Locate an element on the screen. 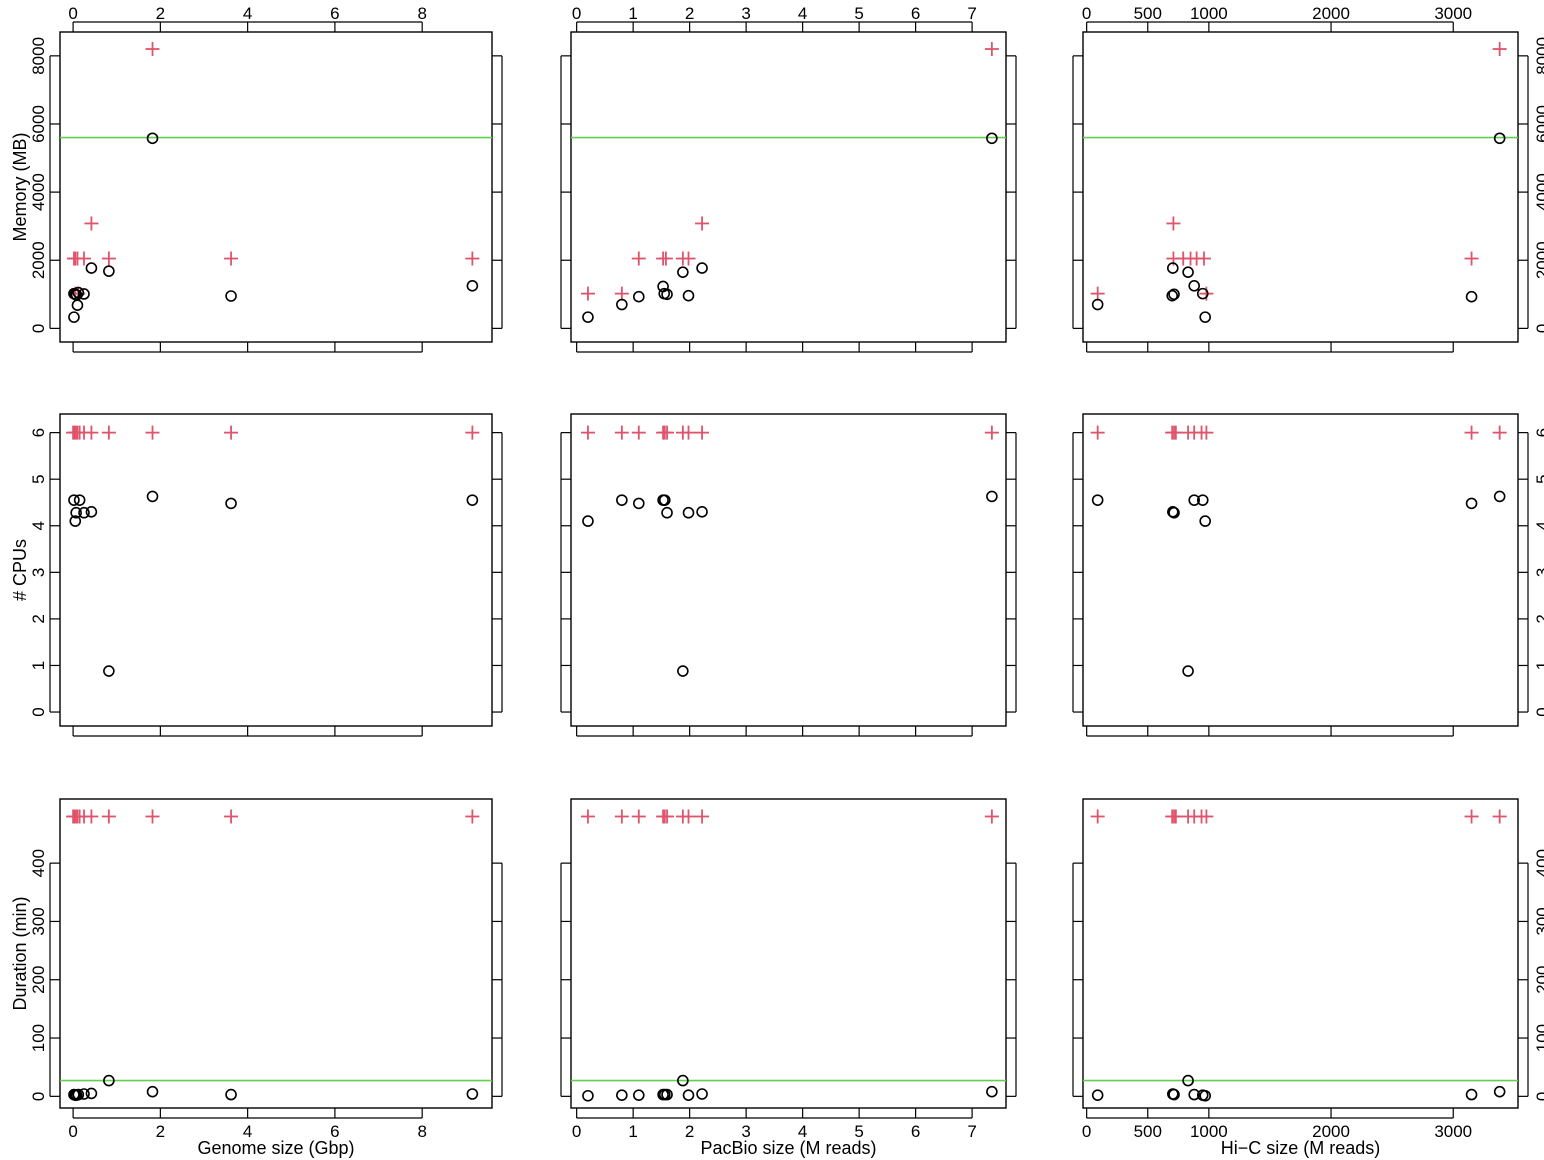 The height and width of the screenshot is (1160, 1544). x-tick-label-bottom: 4 is located at coordinates (247, 1131).